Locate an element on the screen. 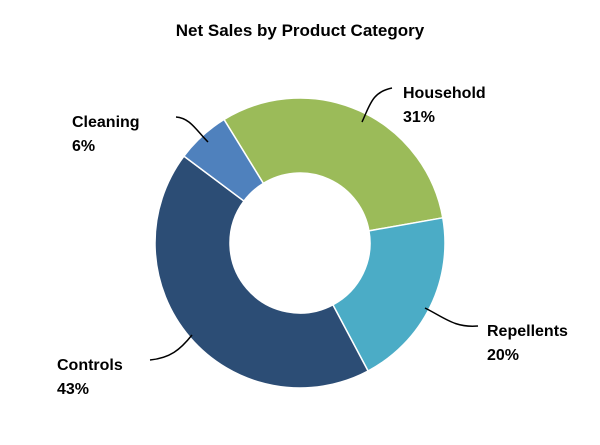 The image size is (600, 445). leader-line-cleaning is located at coordinates (192, 129).